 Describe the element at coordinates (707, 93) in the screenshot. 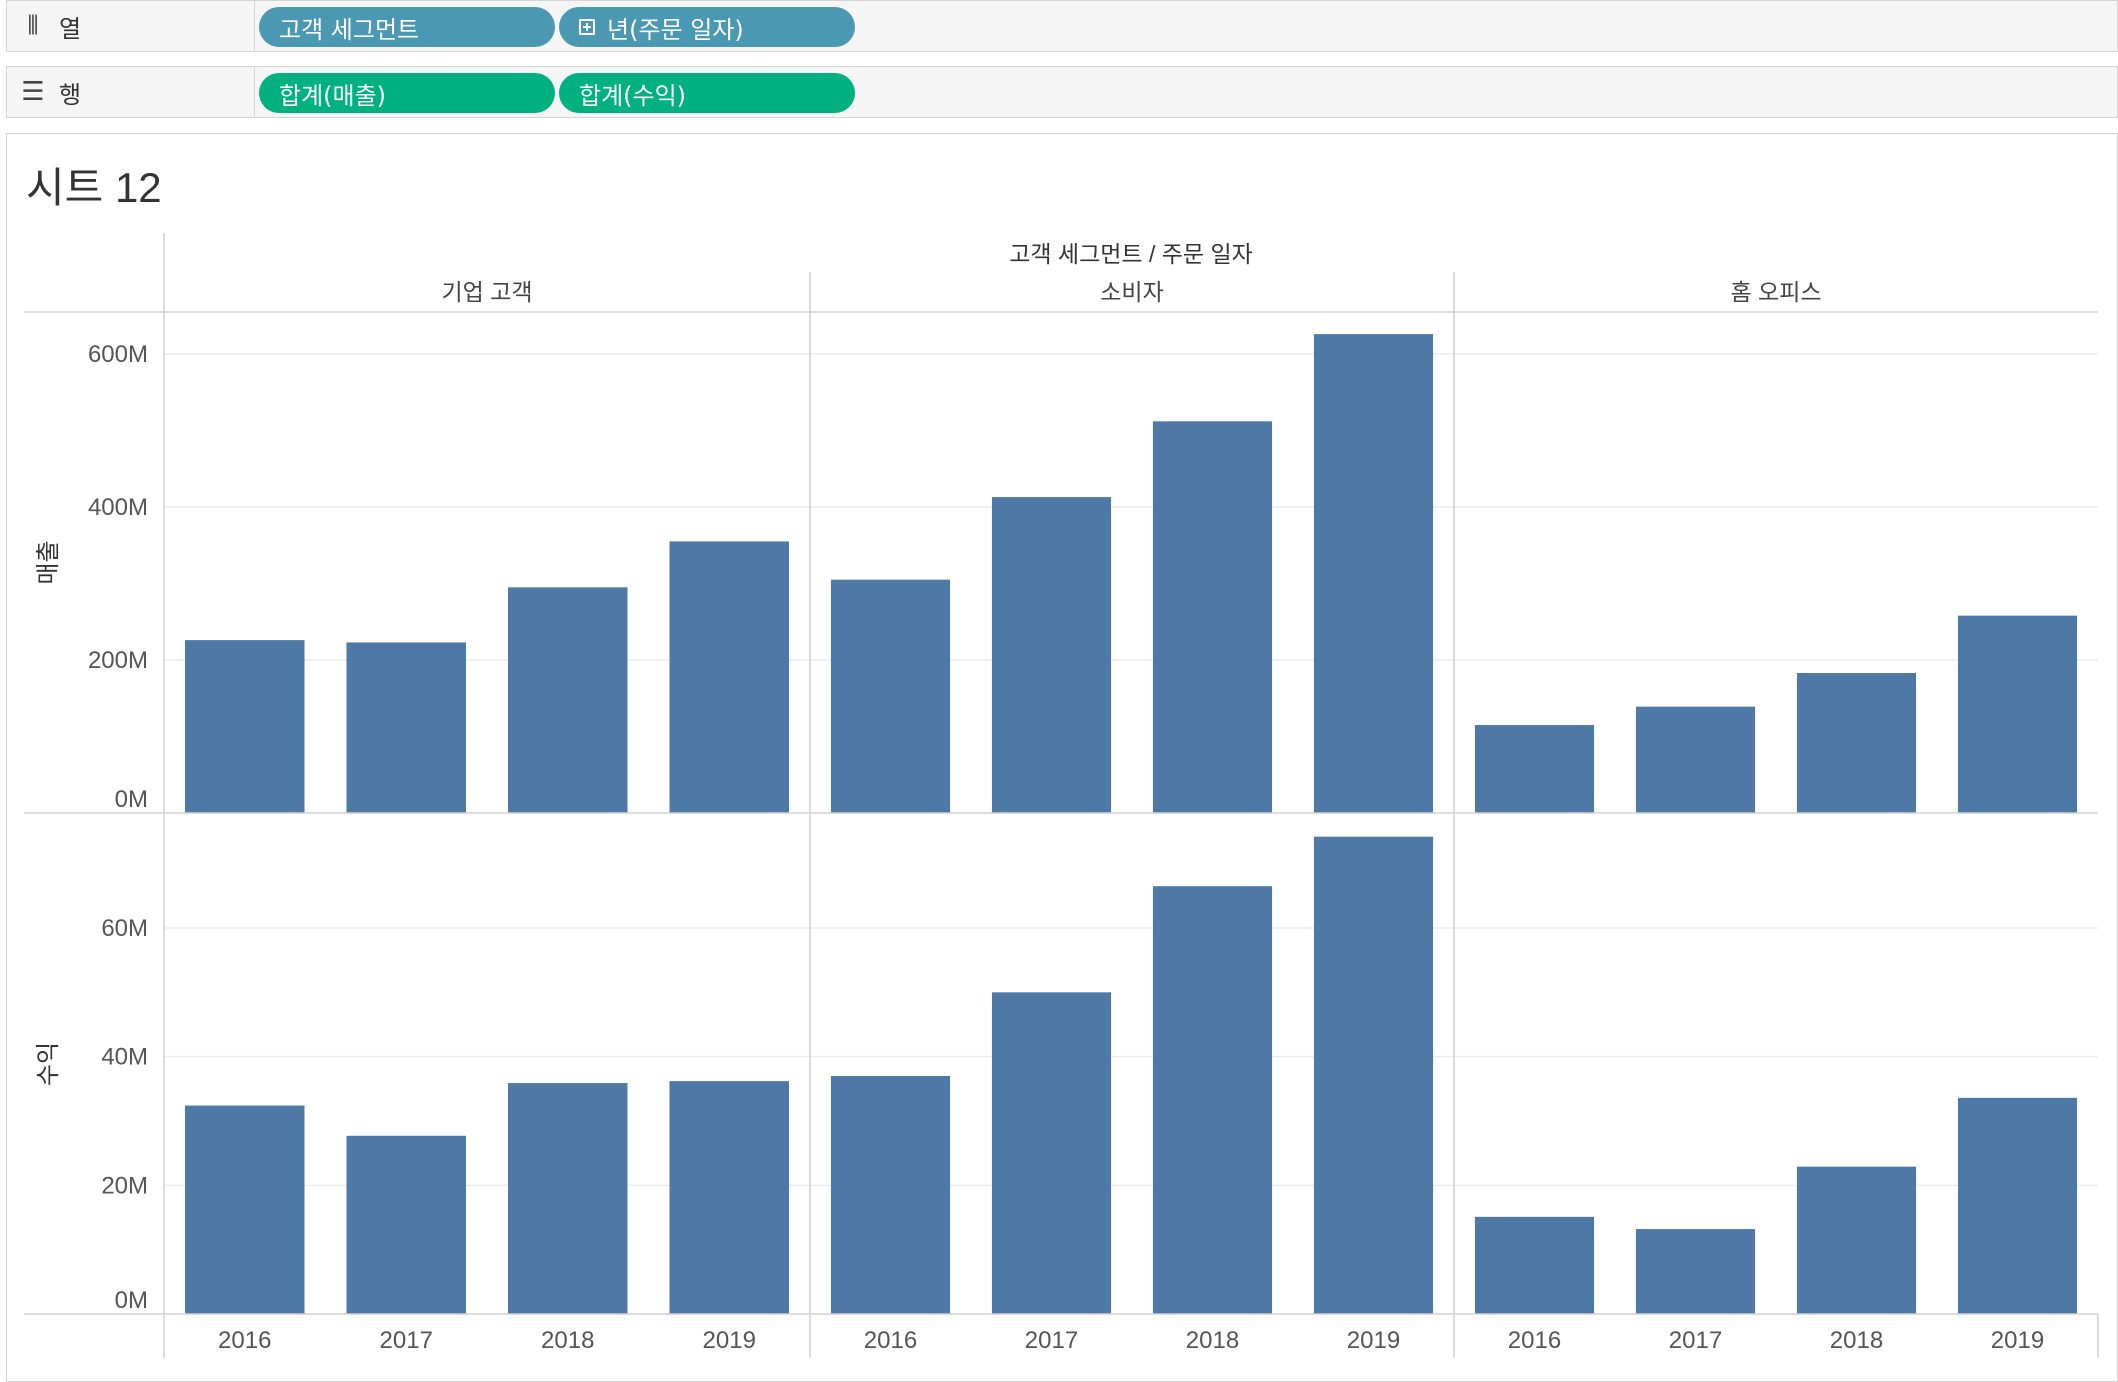

I see `pill-sum-profit: 합계(수익)` at that location.